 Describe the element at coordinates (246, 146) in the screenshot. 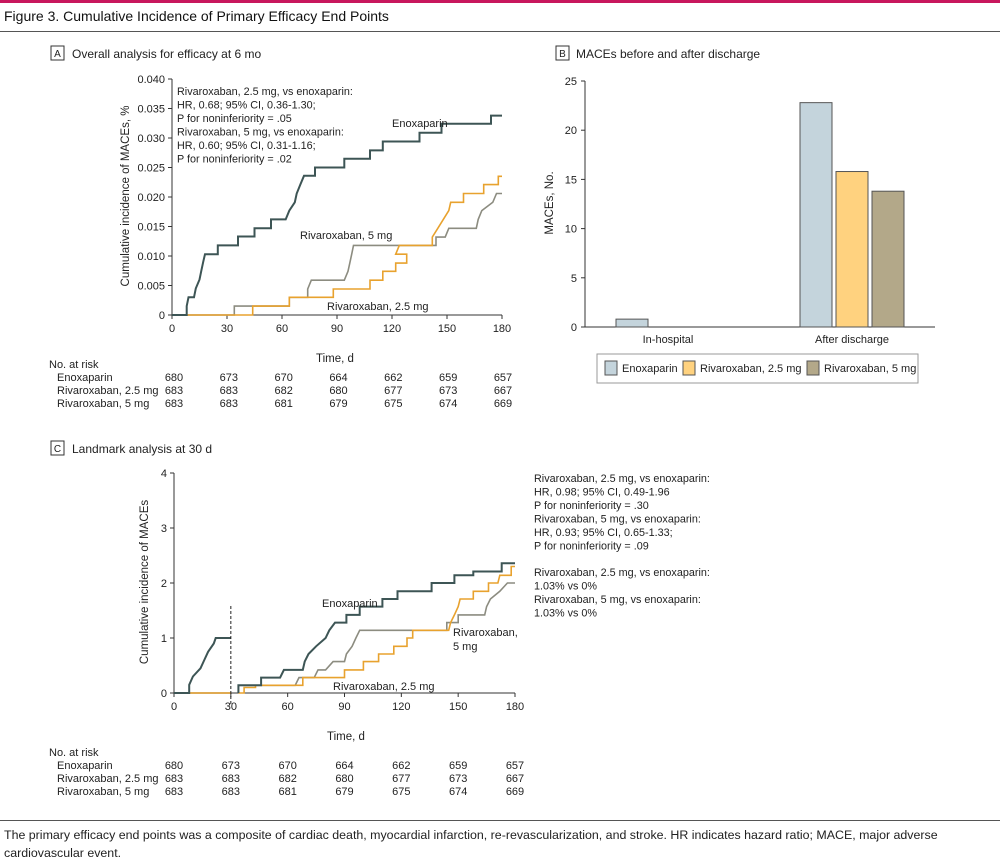

I see `annotation-line: HR, 0.60; 95% CI, 0.31-1.16;` at that location.